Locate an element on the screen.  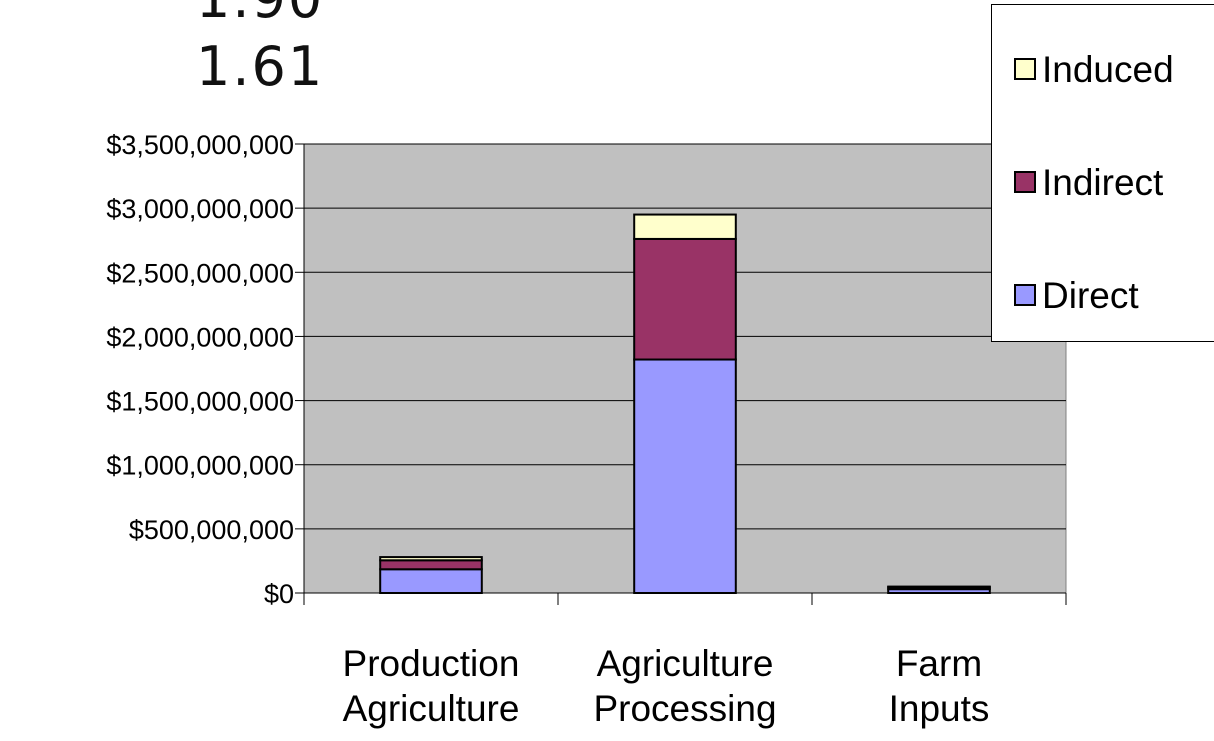
y-tick-label: $500,000,000 is located at coordinates (211, 530).